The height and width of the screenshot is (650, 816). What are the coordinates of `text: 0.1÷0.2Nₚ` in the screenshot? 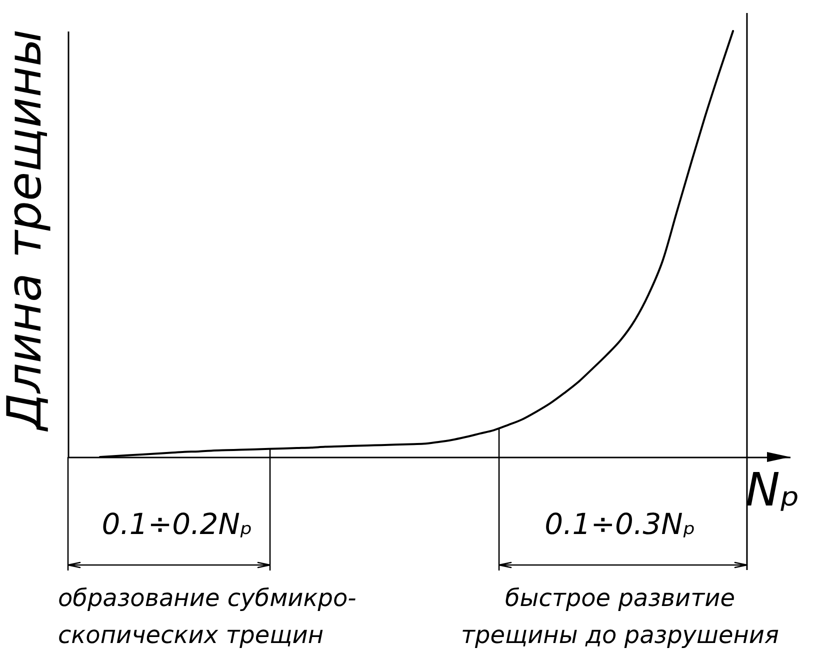 It's located at (177, 524).